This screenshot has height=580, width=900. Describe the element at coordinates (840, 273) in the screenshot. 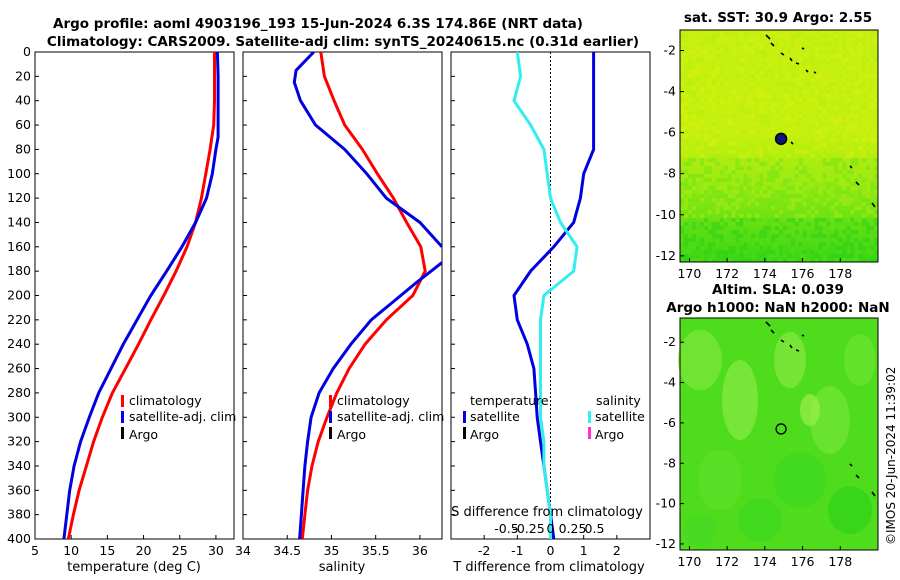

I see `map-x-tick-label: 178` at that location.